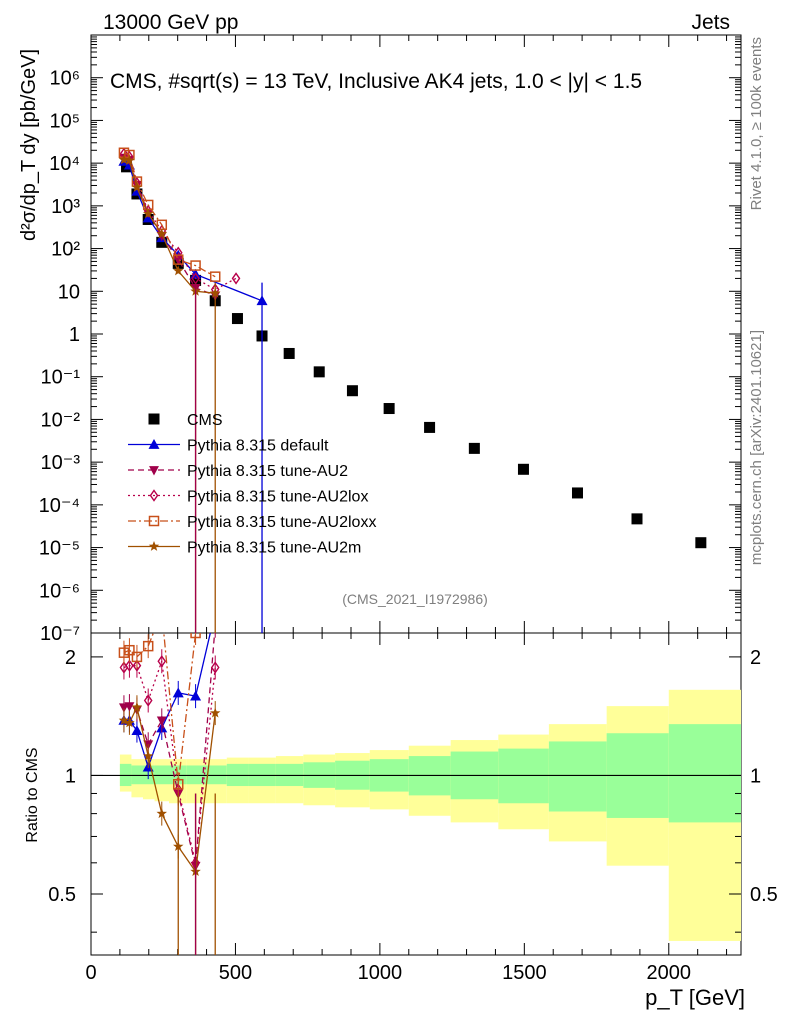 The width and height of the screenshot is (786, 1024). What do you see at coordinates (235, 973) in the screenshot?
I see `x-tick-label: 500` at bounding box center [235, 973].